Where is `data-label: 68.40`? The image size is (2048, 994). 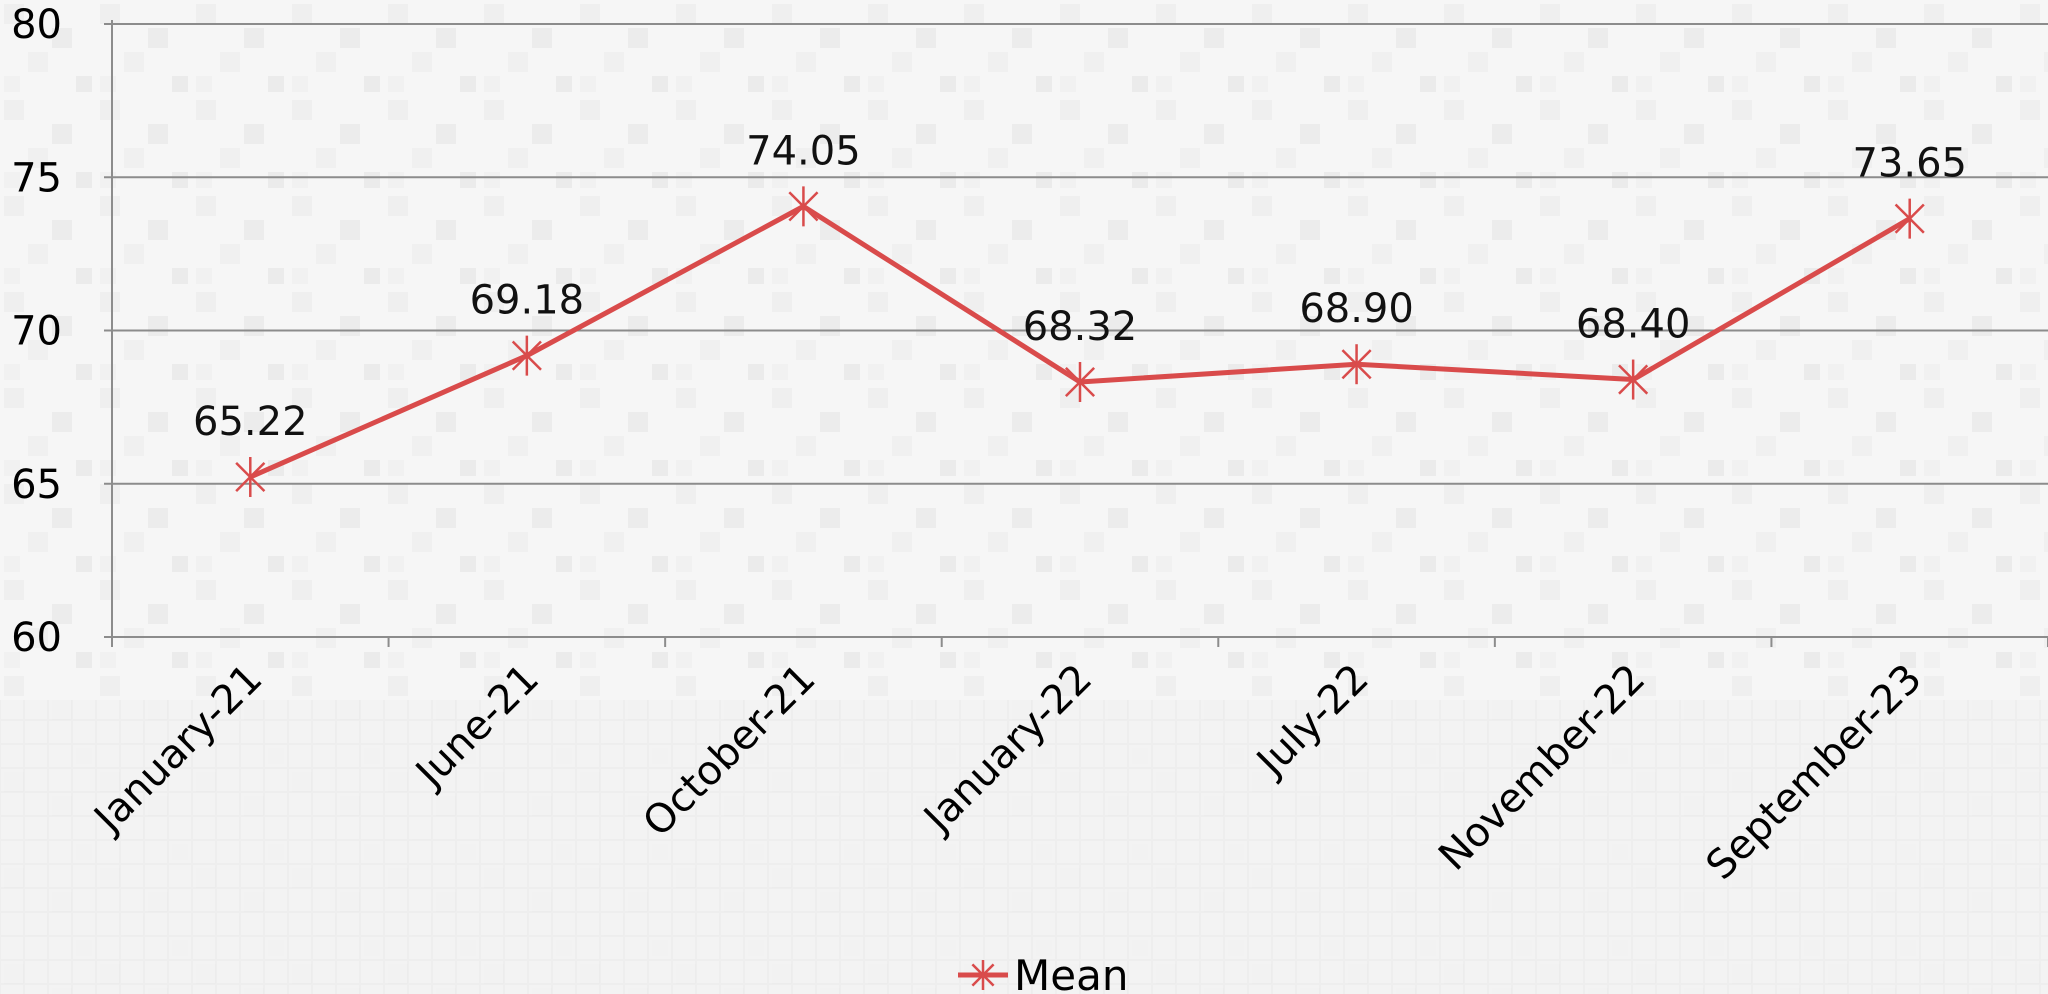 data-label: 68.40 is located at coordinates (1633, 325).